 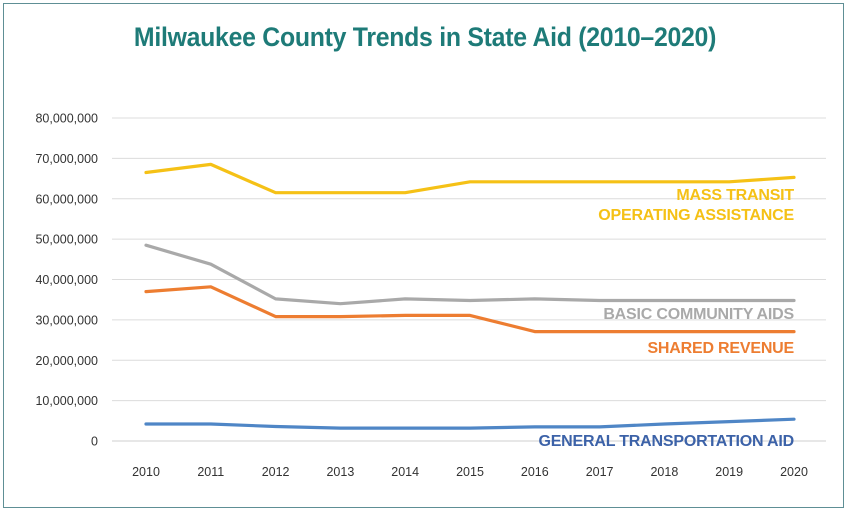 I want to click on y-tick-label: 0, so click(x=94, y=442).